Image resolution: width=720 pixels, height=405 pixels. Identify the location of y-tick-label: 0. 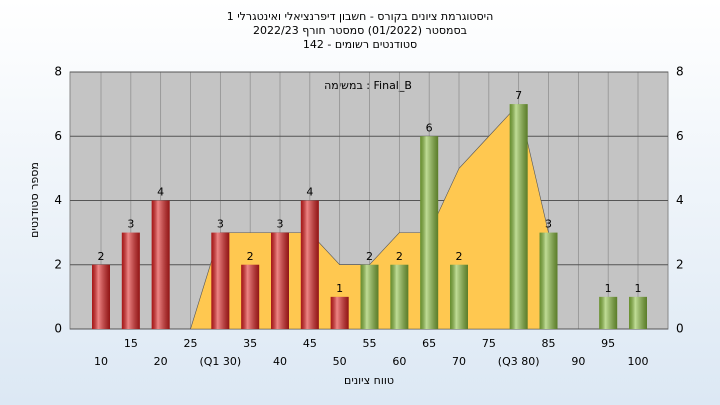
(58, 329).